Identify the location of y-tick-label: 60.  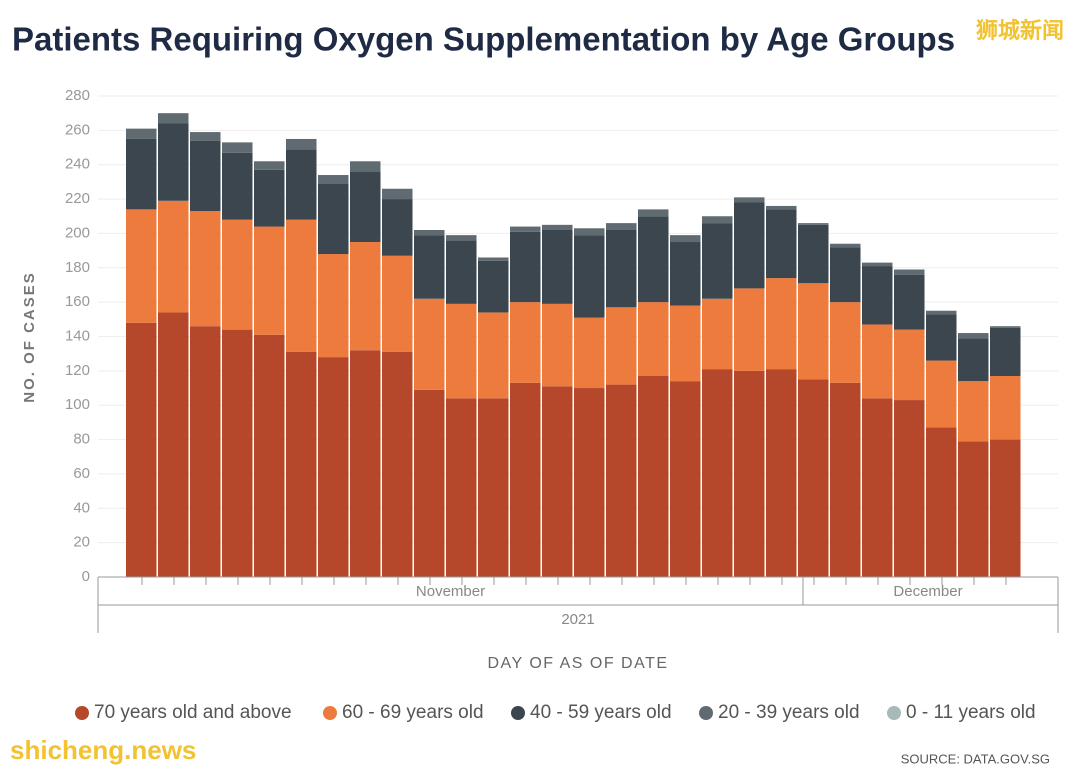
(81, 473).